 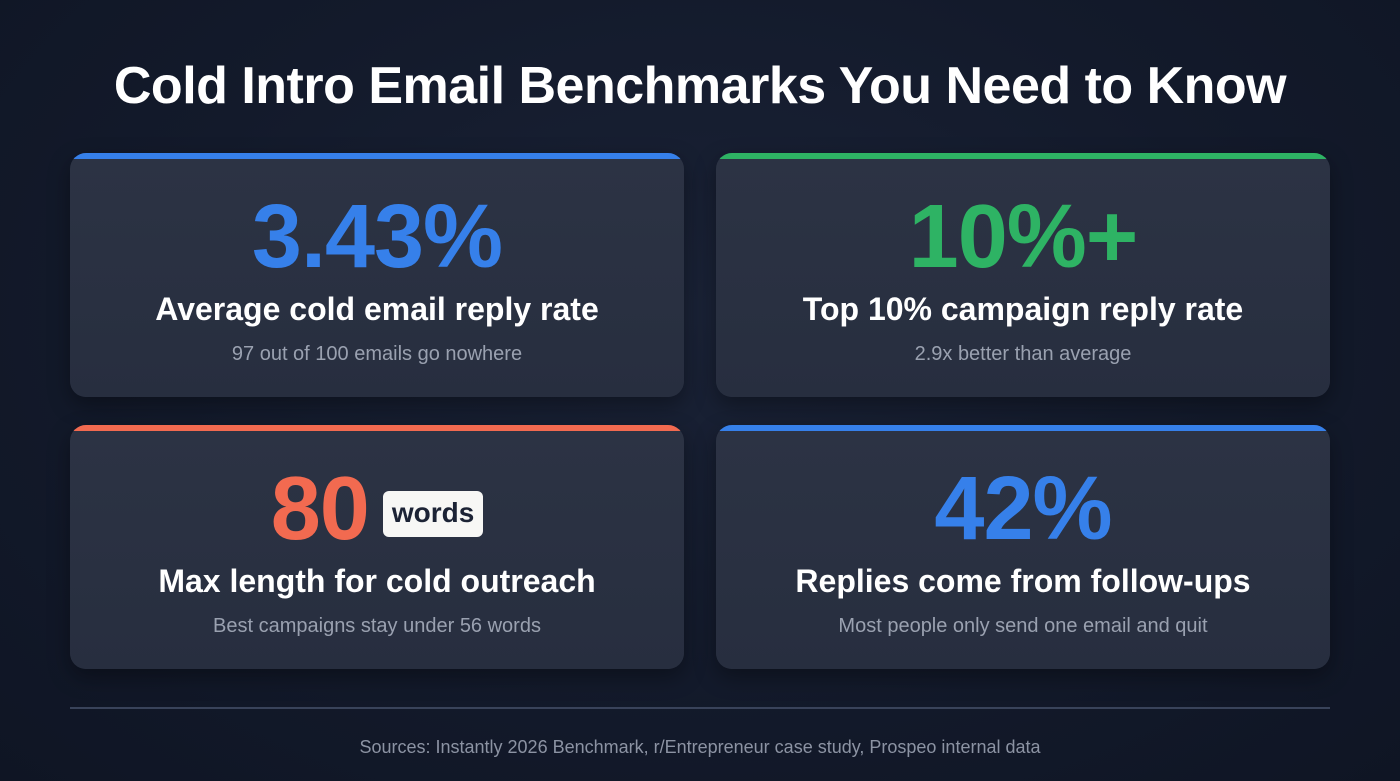 I want to click on stat-label: Max length for cold outreach, so click(x=377, y=581).